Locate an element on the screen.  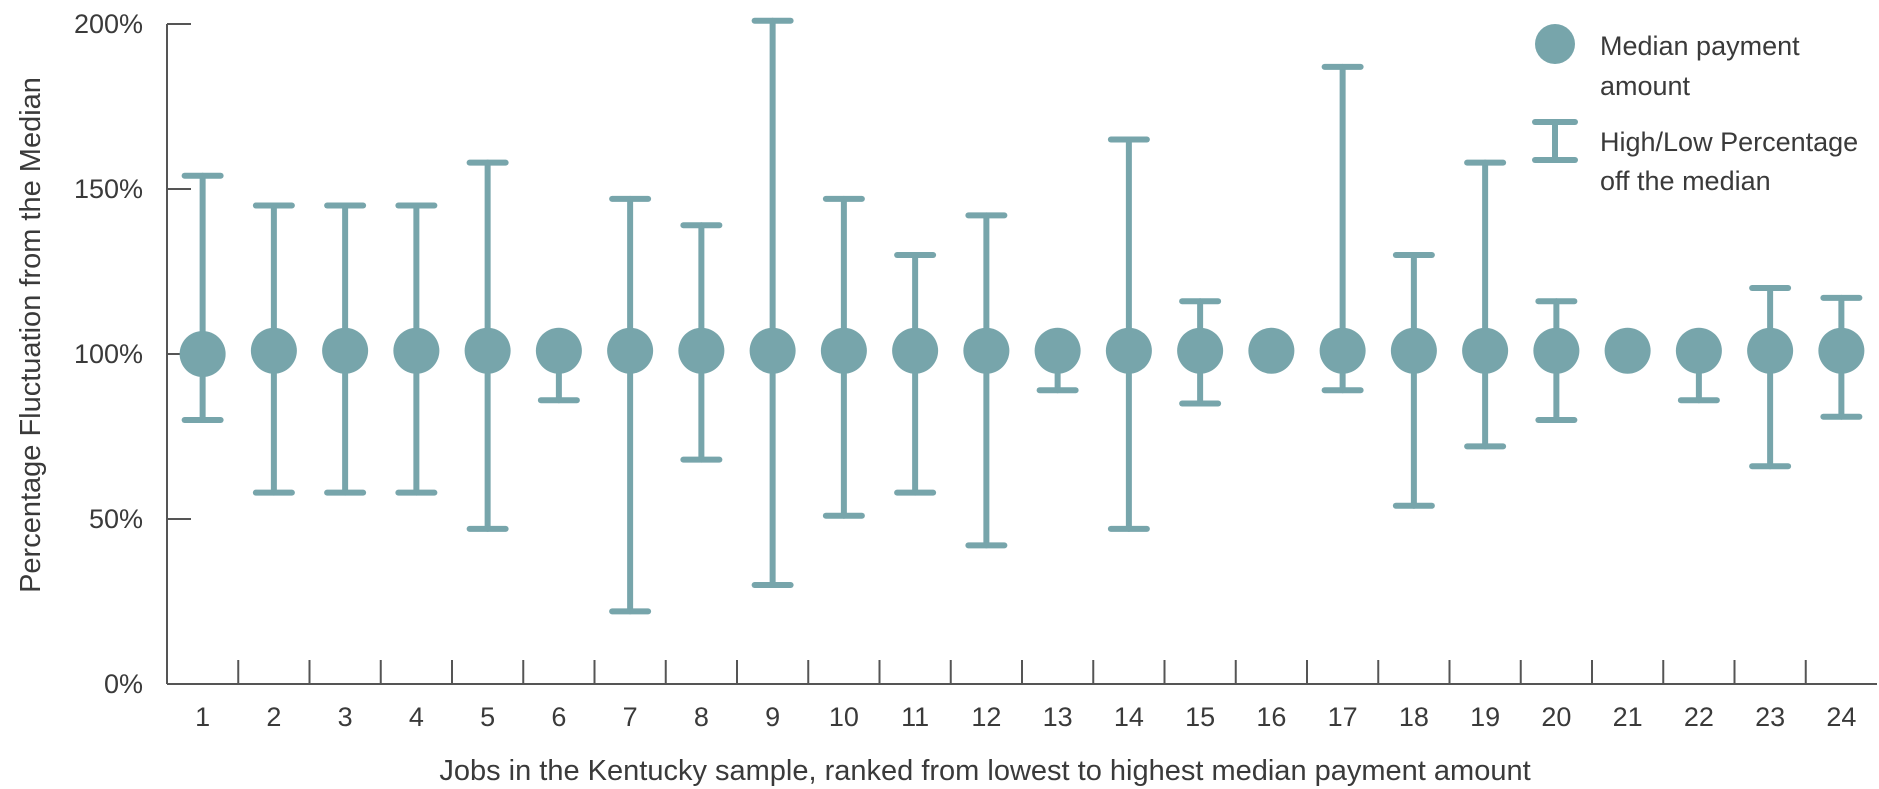
x-tick-label: 8 is located at coordinates (701, 717).